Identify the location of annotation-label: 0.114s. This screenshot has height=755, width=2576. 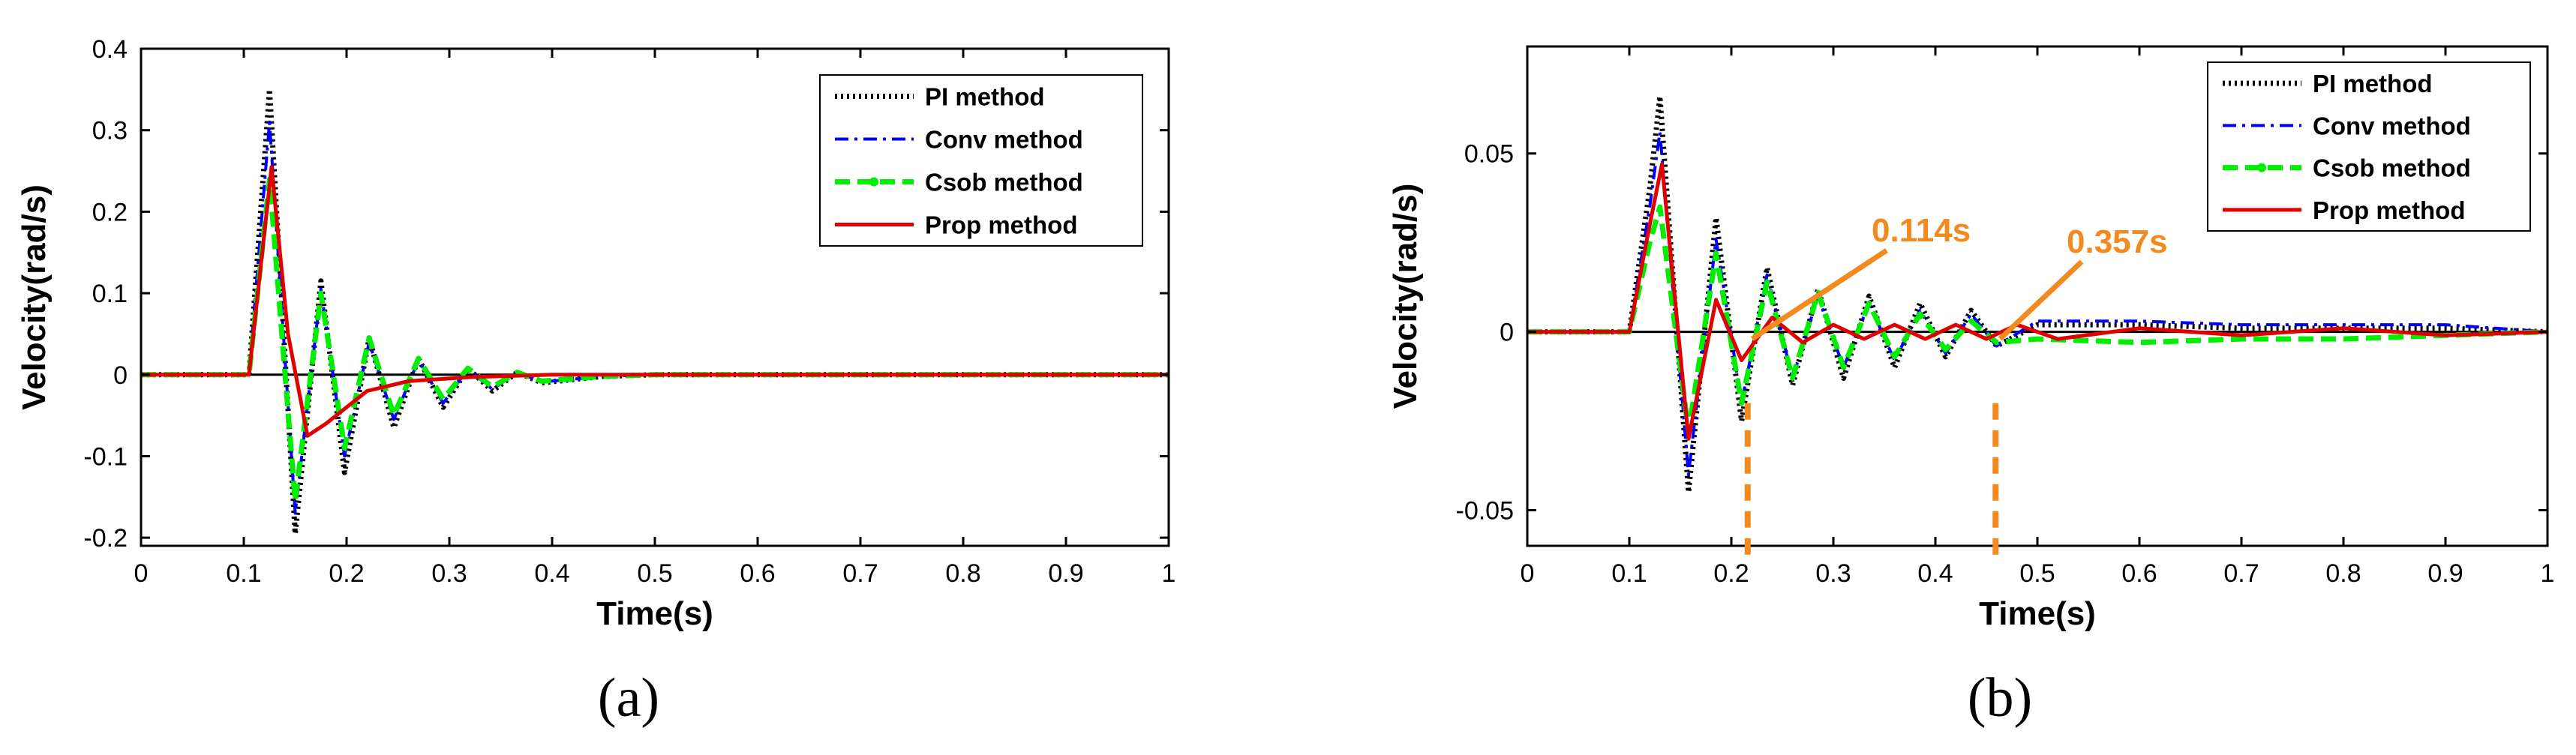
(1921, 230).